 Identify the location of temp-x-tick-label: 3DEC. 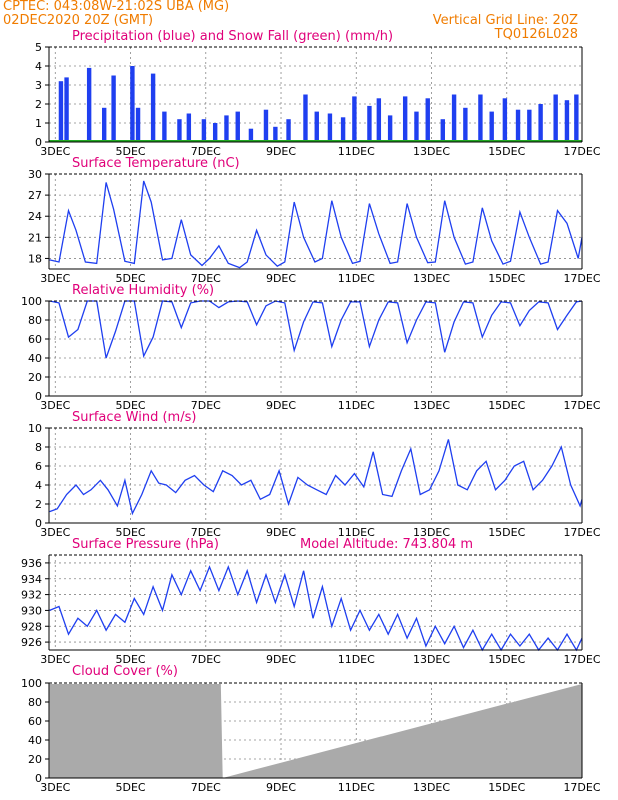
(55, 278).